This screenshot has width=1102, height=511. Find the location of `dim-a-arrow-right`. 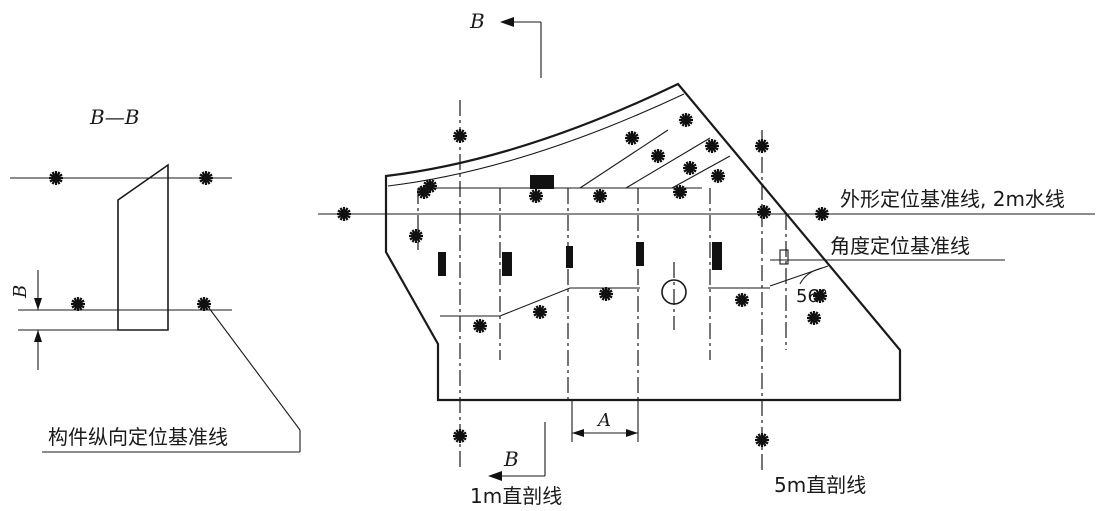

dim-a-arrow-right is located at coordinates (632, 433).